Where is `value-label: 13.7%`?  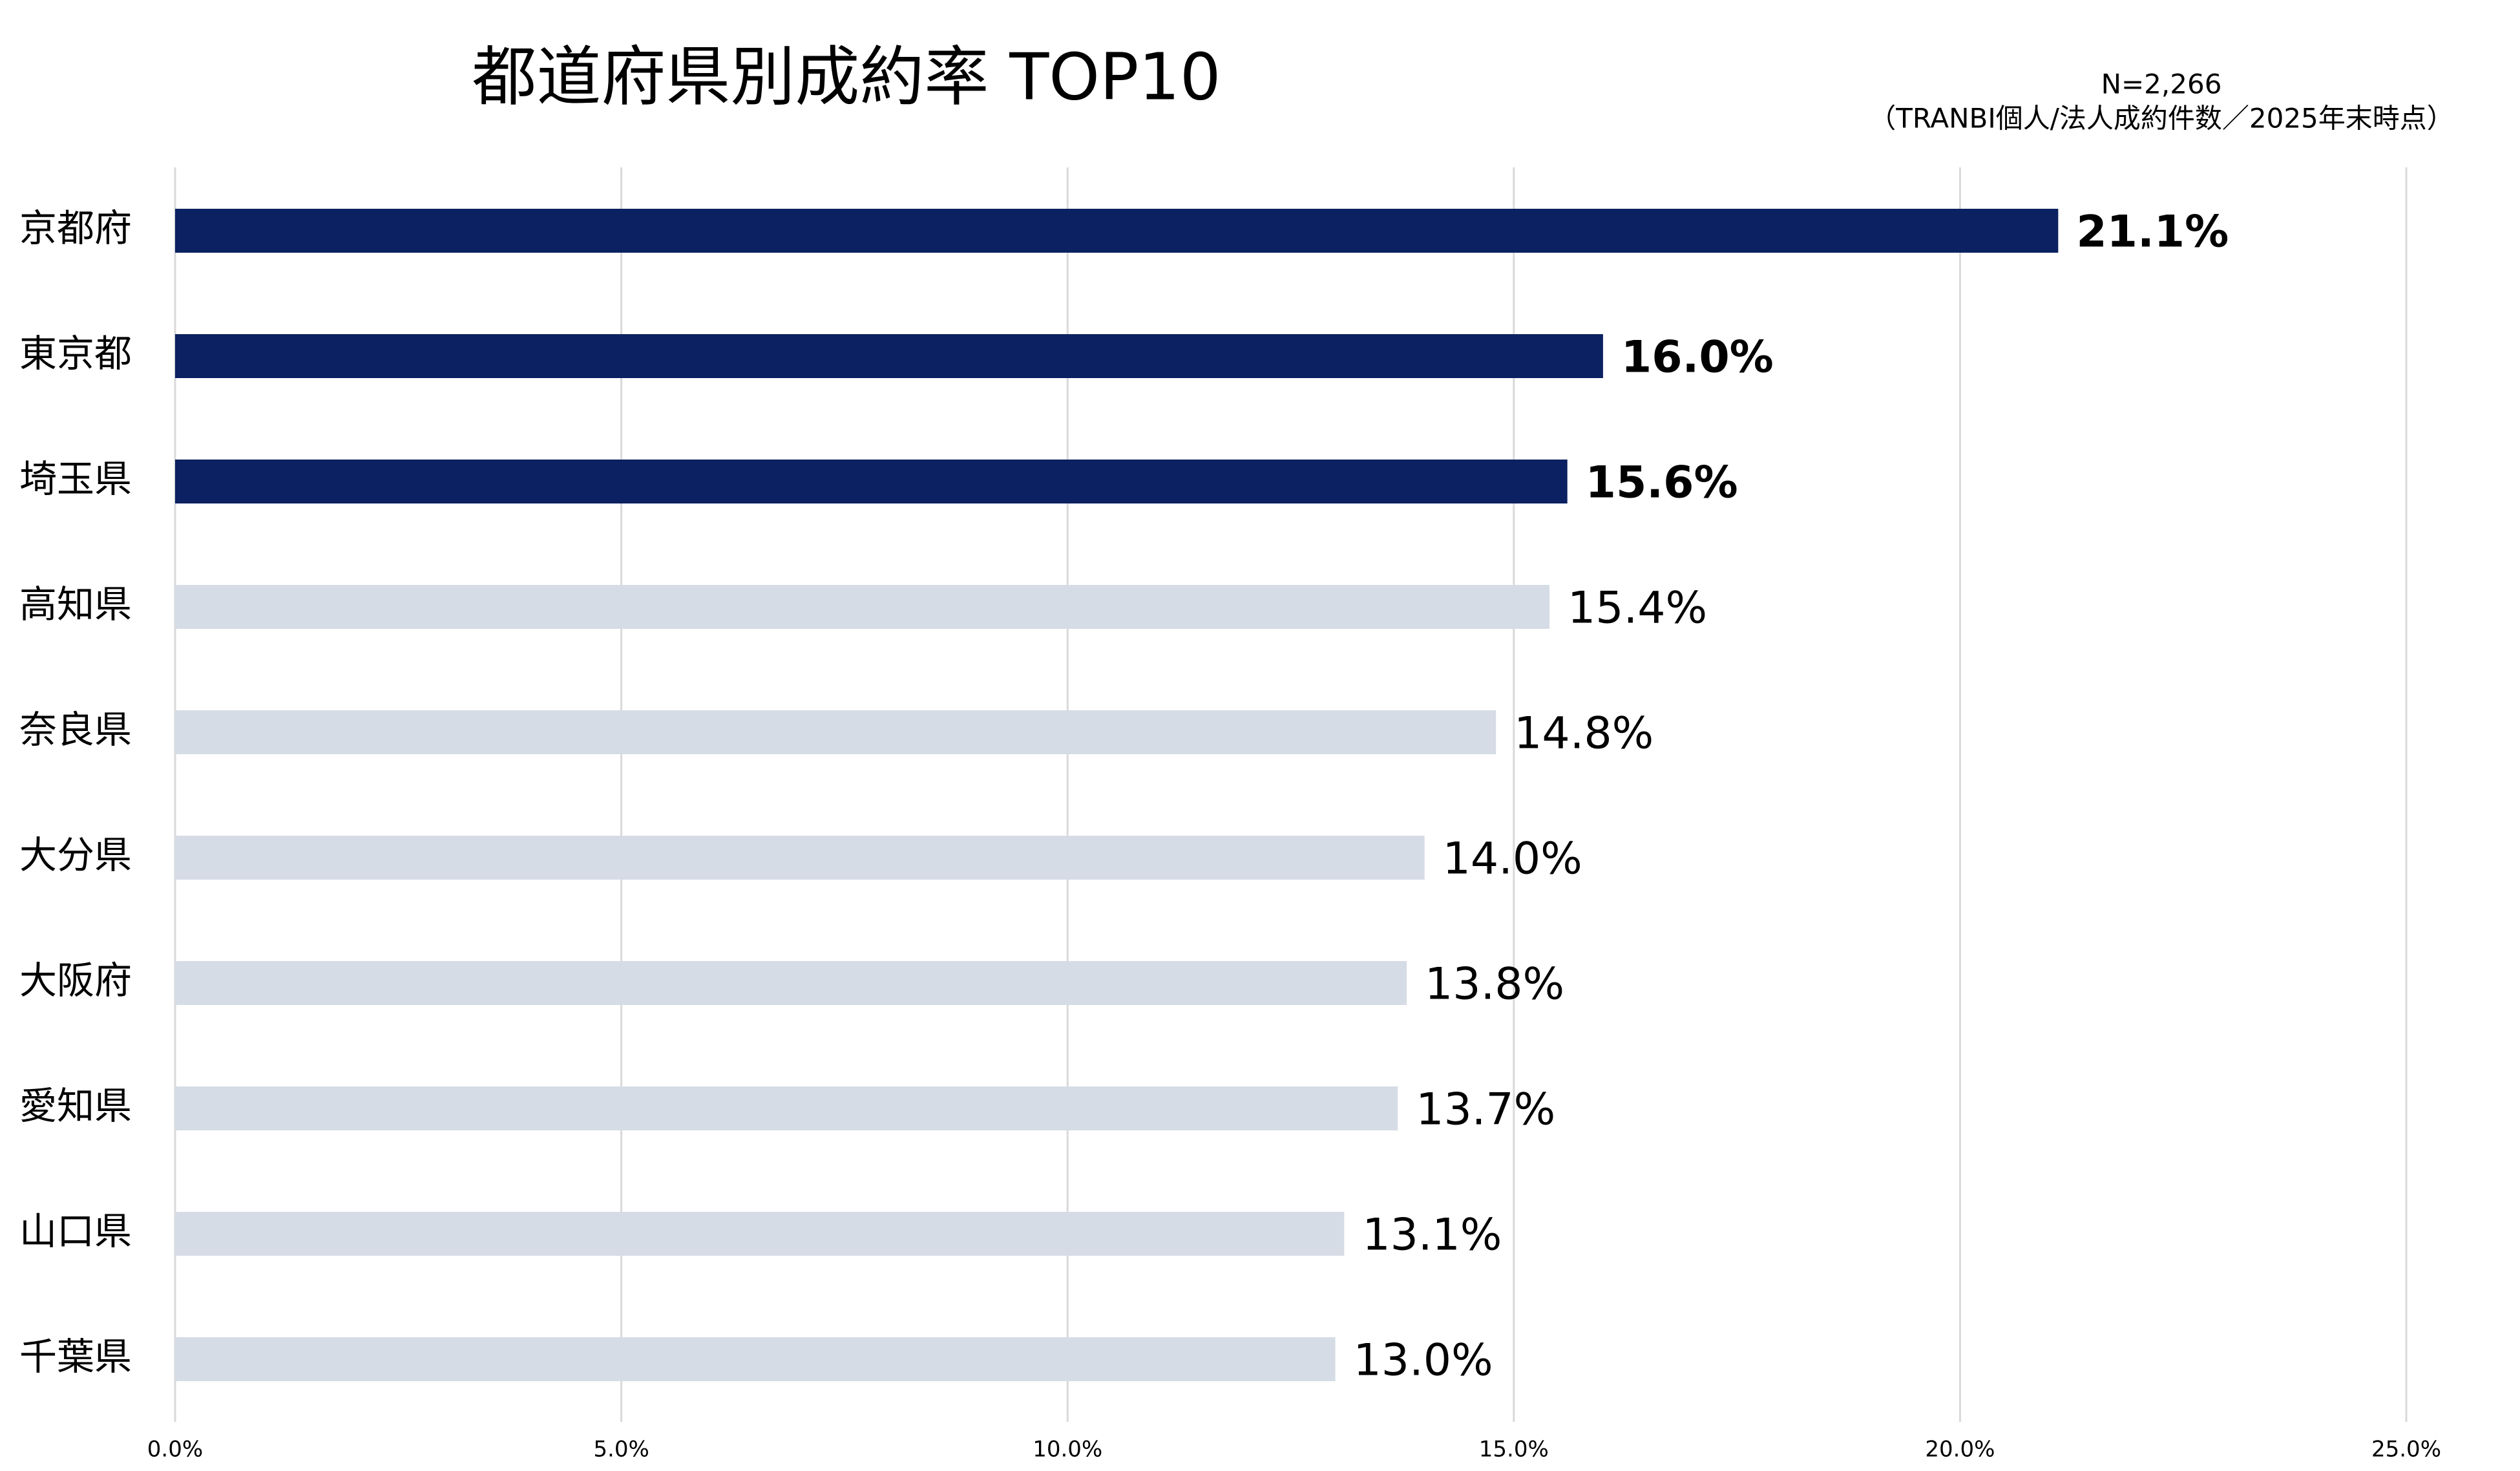 value-label: 13.7% is located at coordinates (1486, 1110).